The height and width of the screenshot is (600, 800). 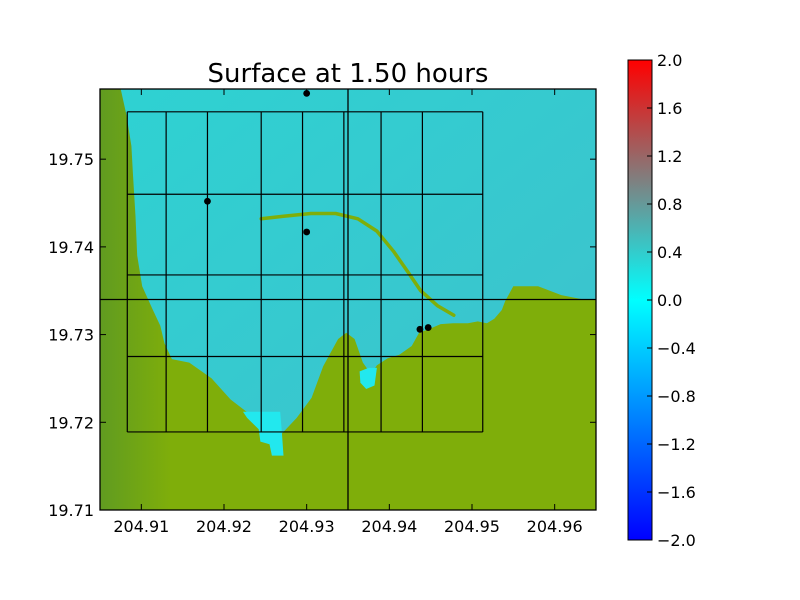 What do you see at coordinates (676, 444) in the screenshot?
I see `colorbar-tick-label: −1.2` at bounding box center [676, 444].